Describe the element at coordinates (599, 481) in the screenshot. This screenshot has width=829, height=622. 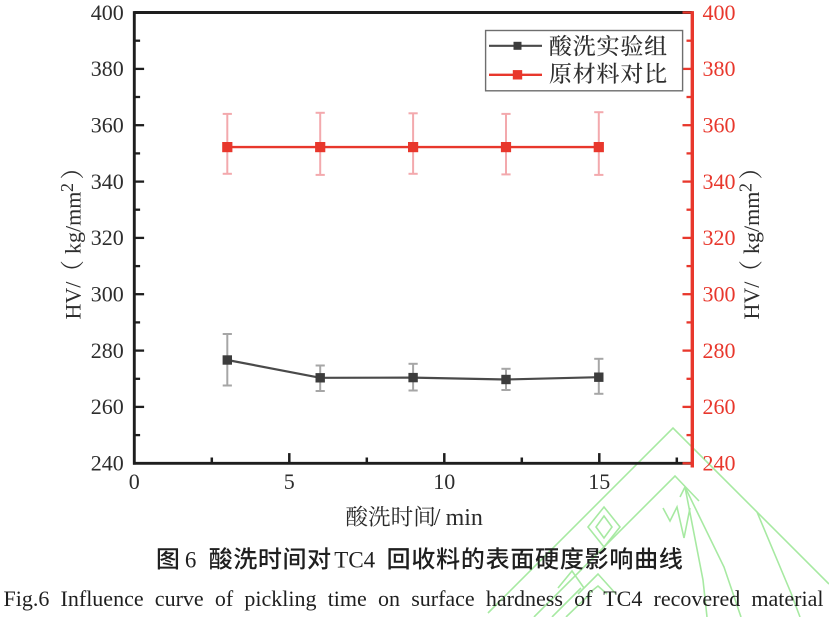
I see `svg-text: 15` at that location.